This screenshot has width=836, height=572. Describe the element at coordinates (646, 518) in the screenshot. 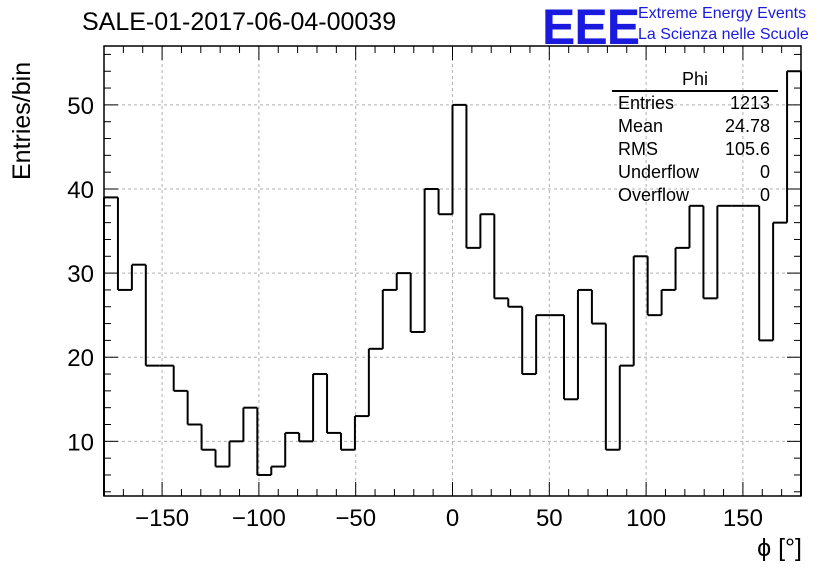

I see `x-tick-label: 100` at that location.